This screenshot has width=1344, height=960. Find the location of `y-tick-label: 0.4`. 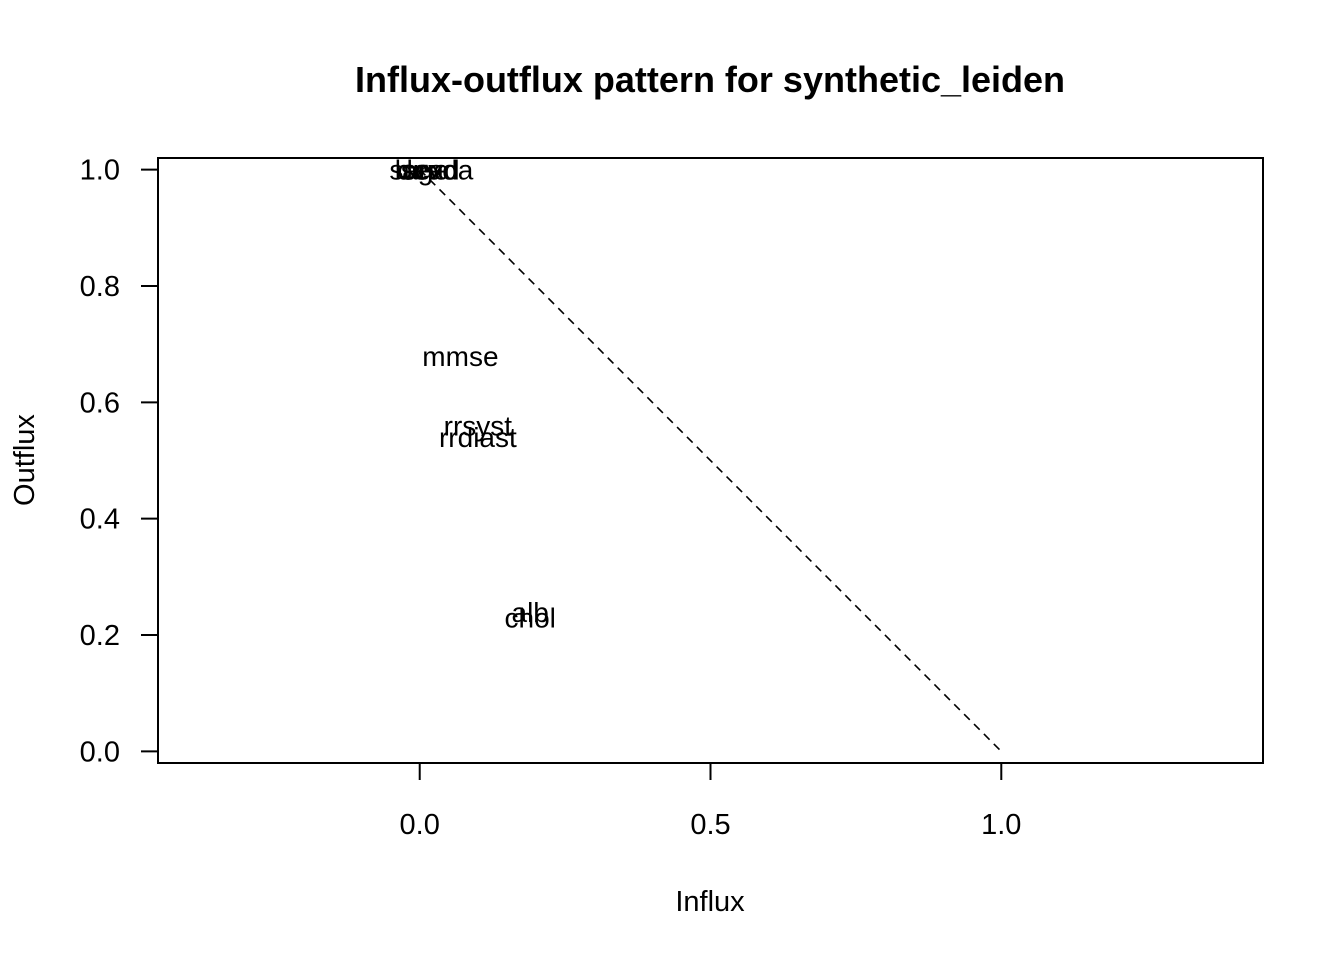

y-tick-label: 0.4 is located at coordinates (100, 520).